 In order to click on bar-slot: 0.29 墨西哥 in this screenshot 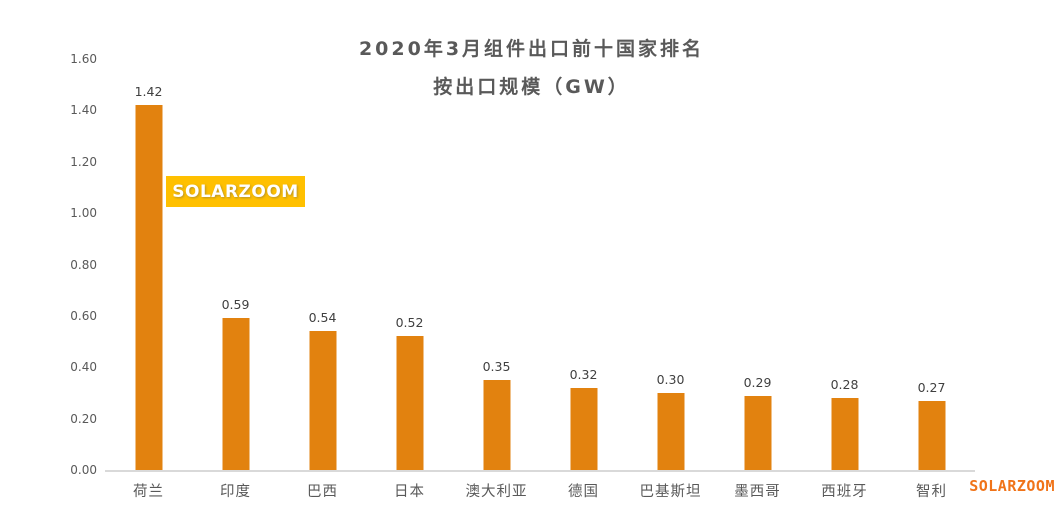, I will do `click(757, 279)`.